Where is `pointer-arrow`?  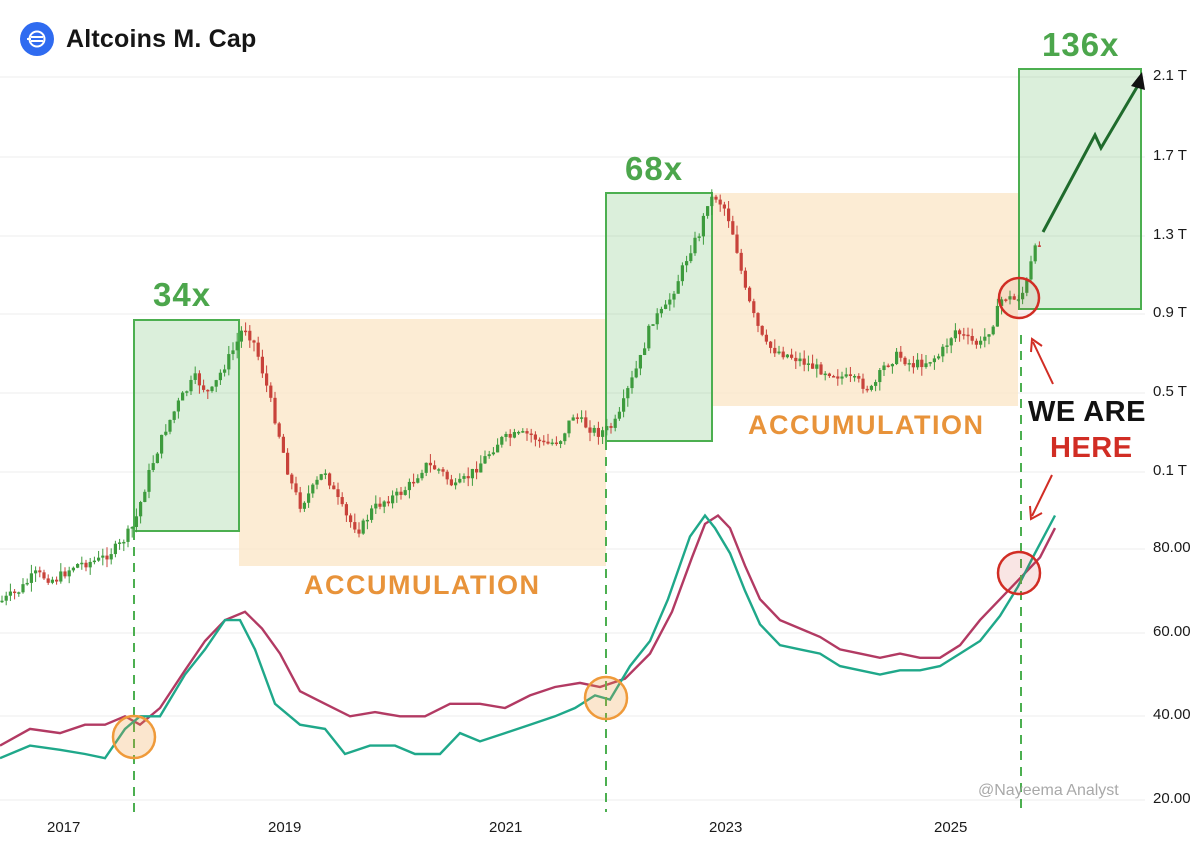
pointer-arrow is located at coordinates (1043, 363).